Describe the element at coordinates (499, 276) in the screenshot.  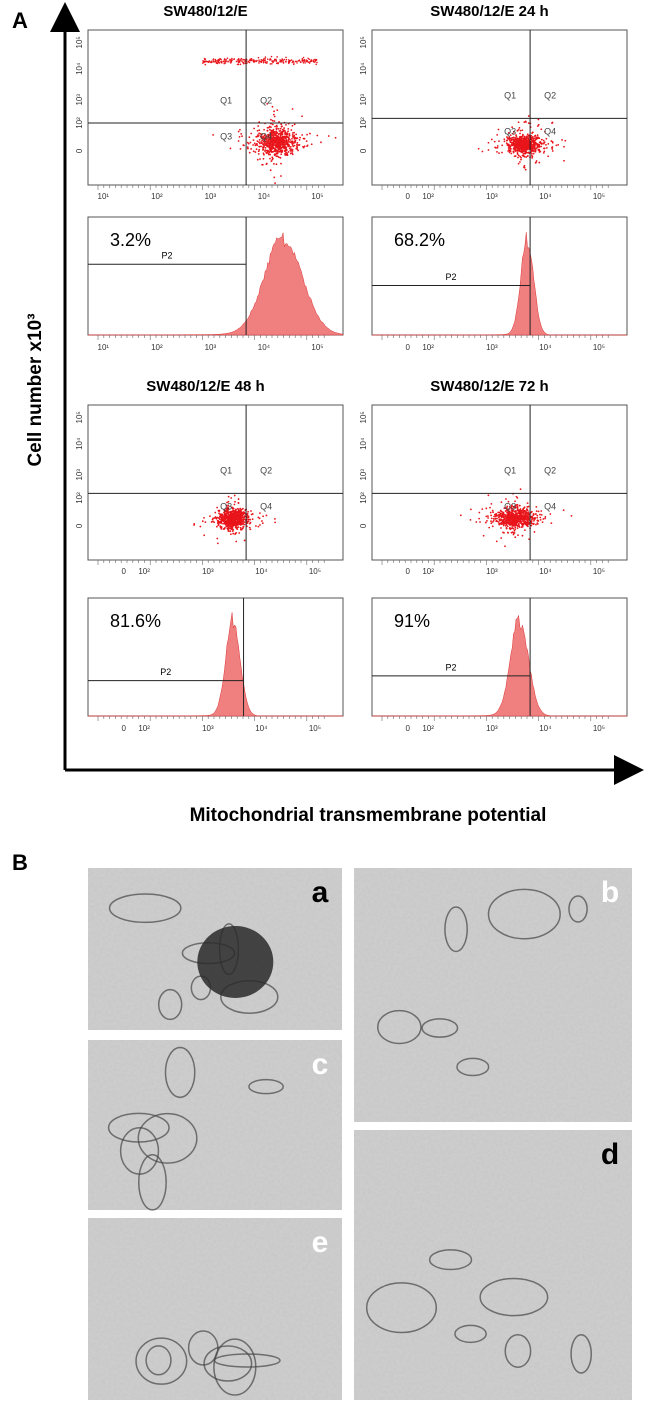
I see `hist-frame` at that location.